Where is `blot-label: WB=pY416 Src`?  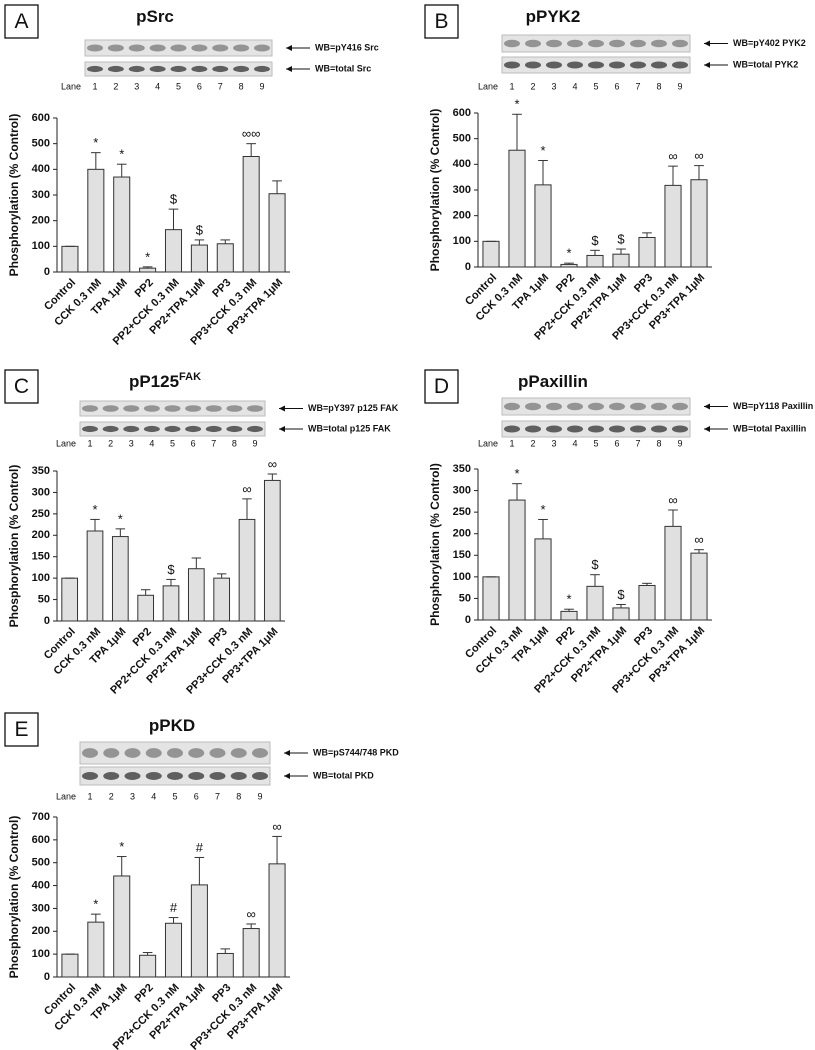 blot-label: WB=pY416 Src is located at coordinates (347, 47).